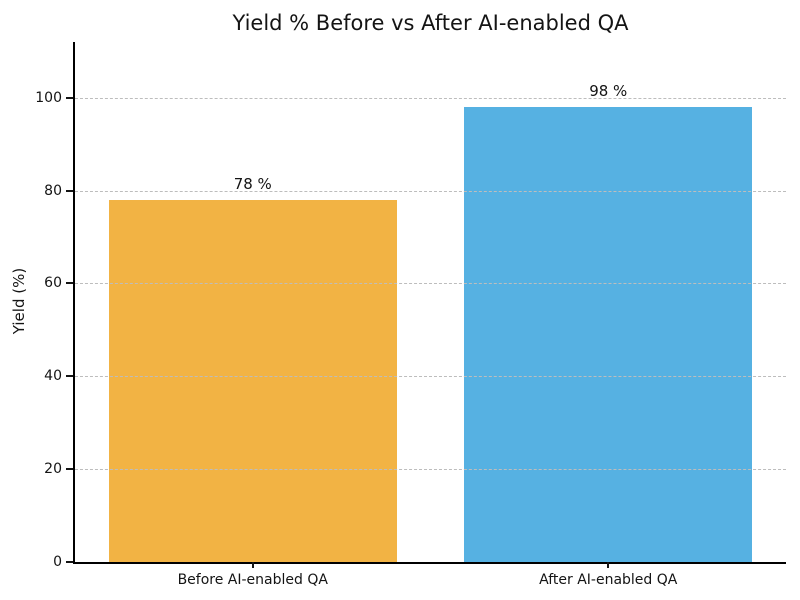  What do you see at coordinates (48, 97) in the screenshot?
I see `y-tick-label-100: 100` at bounding box center [48, 97].